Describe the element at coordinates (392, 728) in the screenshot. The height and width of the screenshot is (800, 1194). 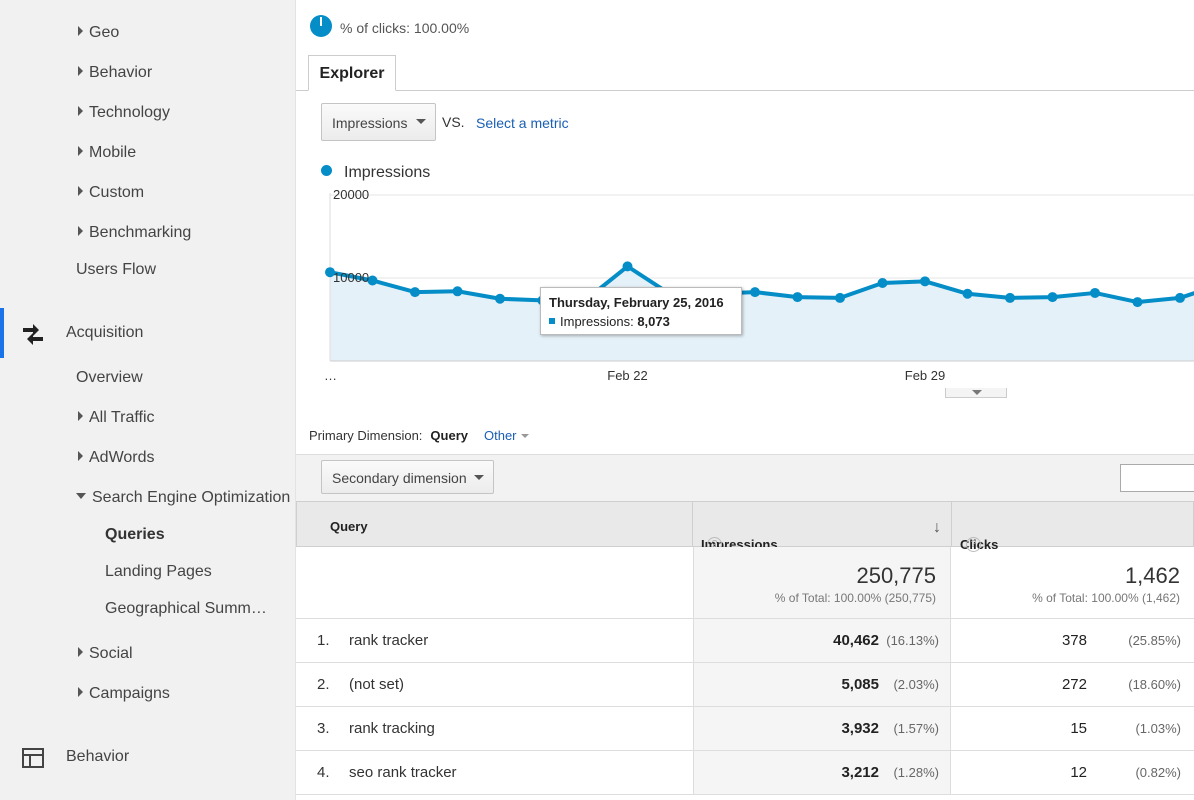
I see `row-query-link: rank tracking` at that location.